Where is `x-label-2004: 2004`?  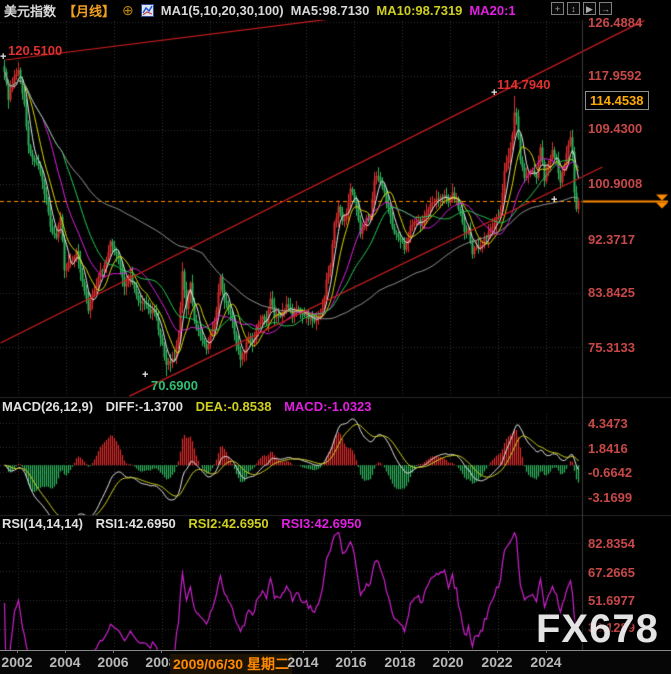
x-label-2004: 2004 is located at coordinates (65, 662).